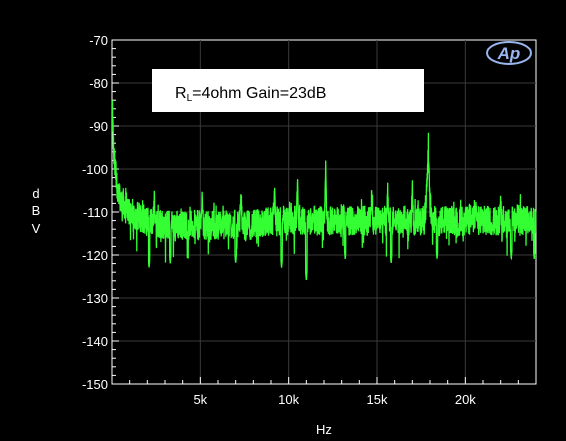 The height and width of the screenshot is (441, 566). I want to click on annotation-prefix: R, so click(181, 93).